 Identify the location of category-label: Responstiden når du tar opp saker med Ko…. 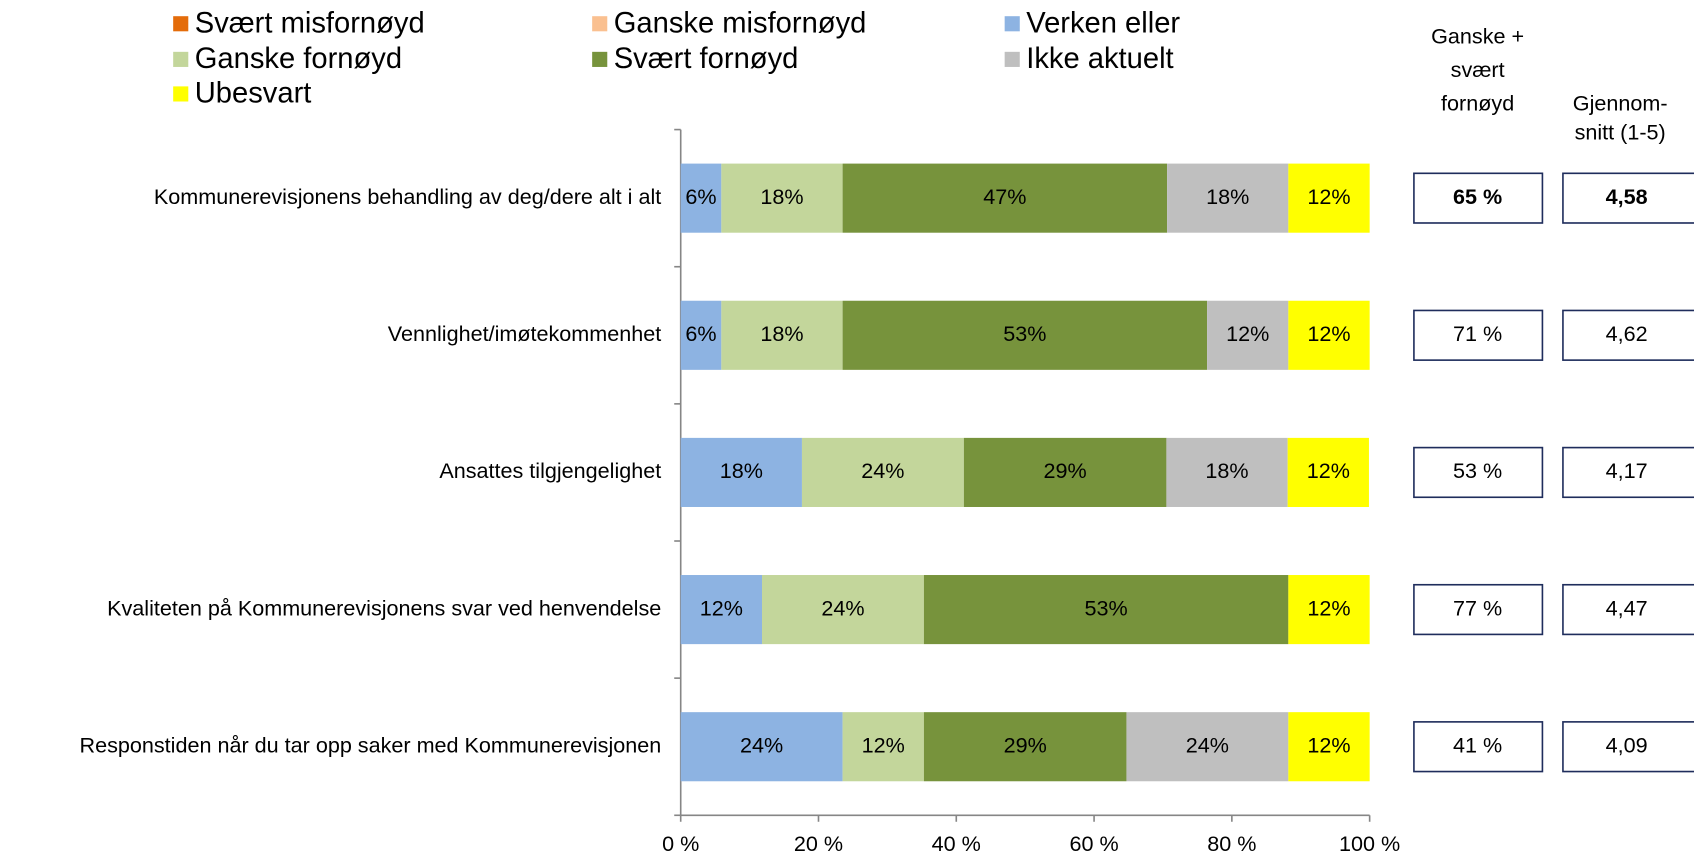
(371, 744).